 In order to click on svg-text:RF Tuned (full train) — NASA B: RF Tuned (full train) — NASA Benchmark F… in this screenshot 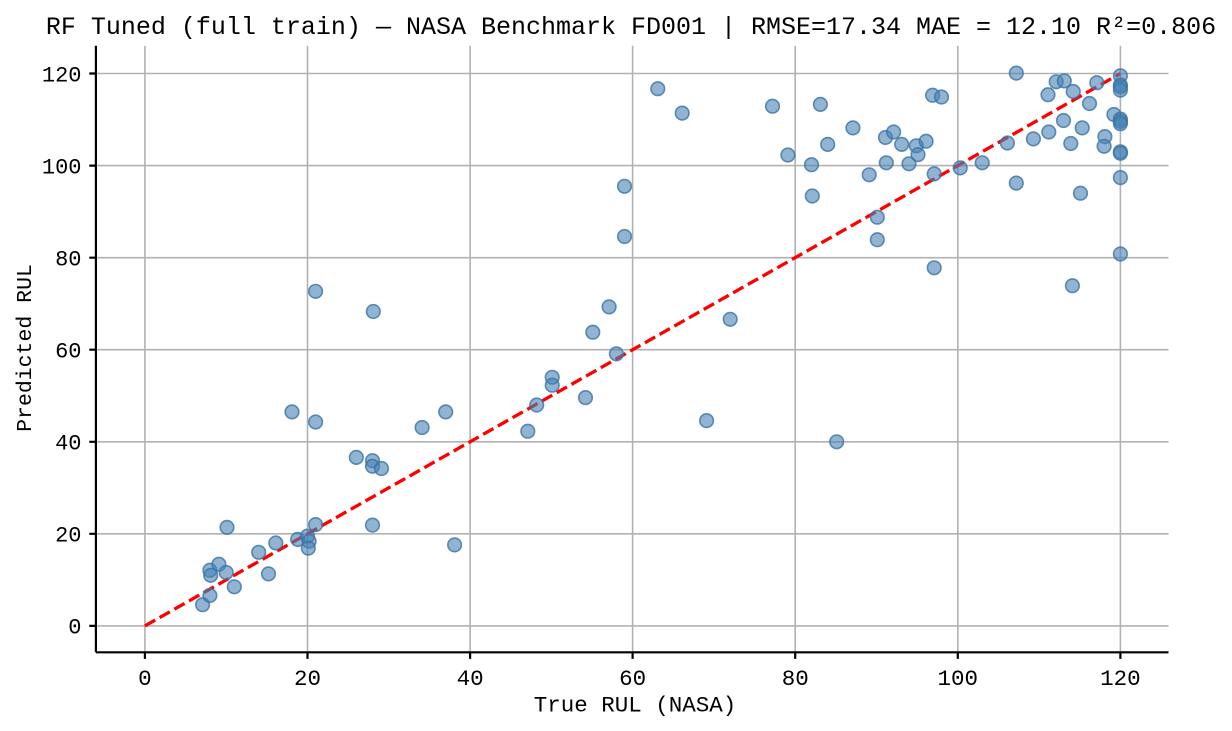, I will do `click(631, 27)`.